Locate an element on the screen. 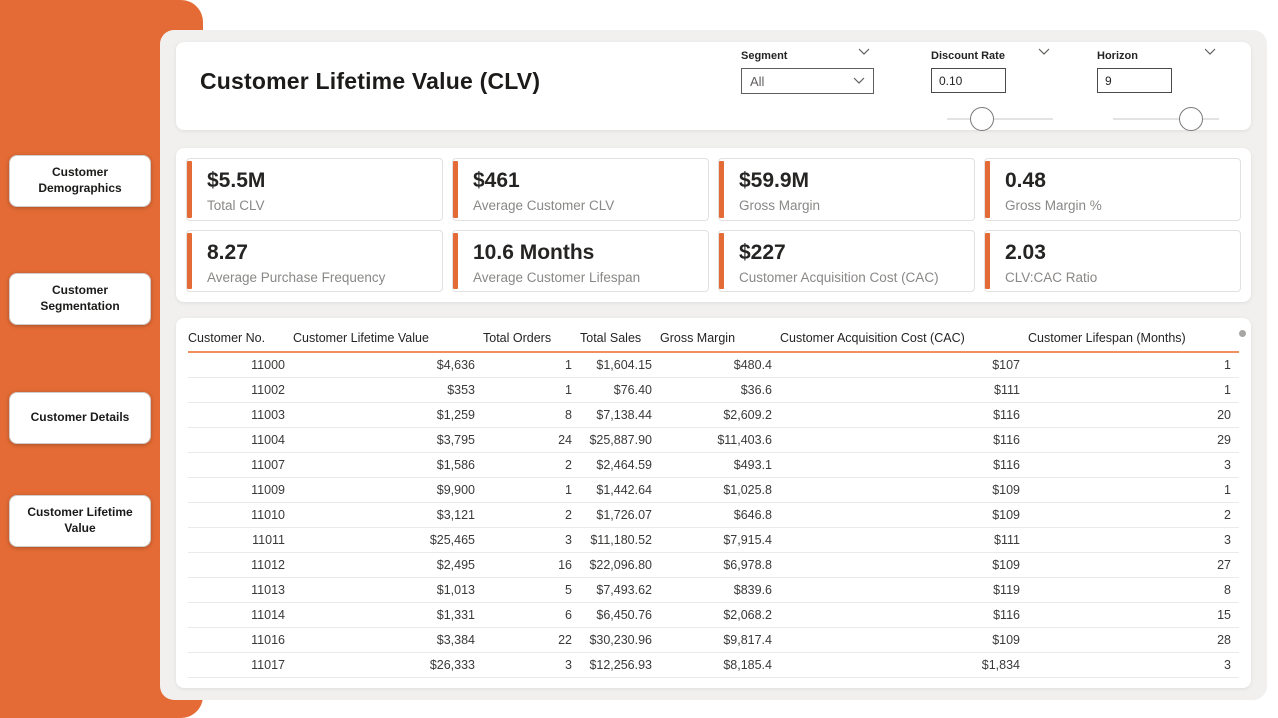 Image resolution: width=1278 pixels, height=718 pixels. sidebar-nav-button: Customer Lifetime Value is located at coordinates (80, 521).